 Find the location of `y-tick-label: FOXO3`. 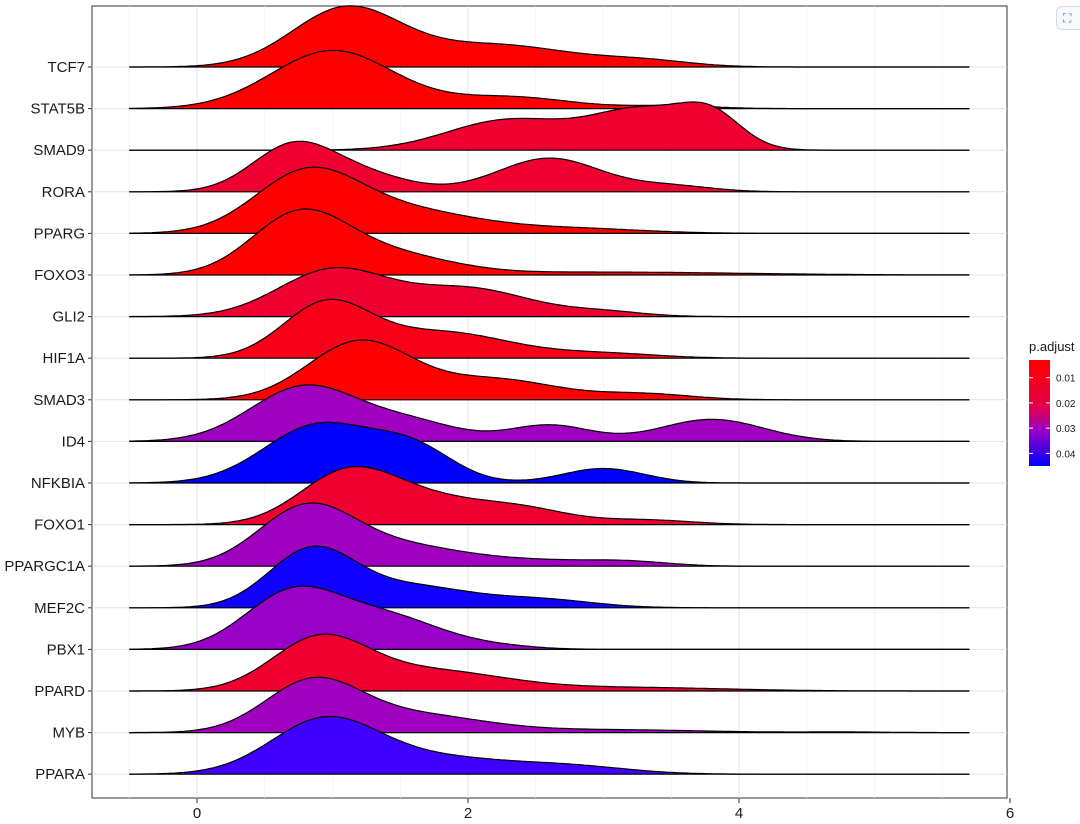

y-tick-label: FOXO3 is located at coordinates (59, 275).